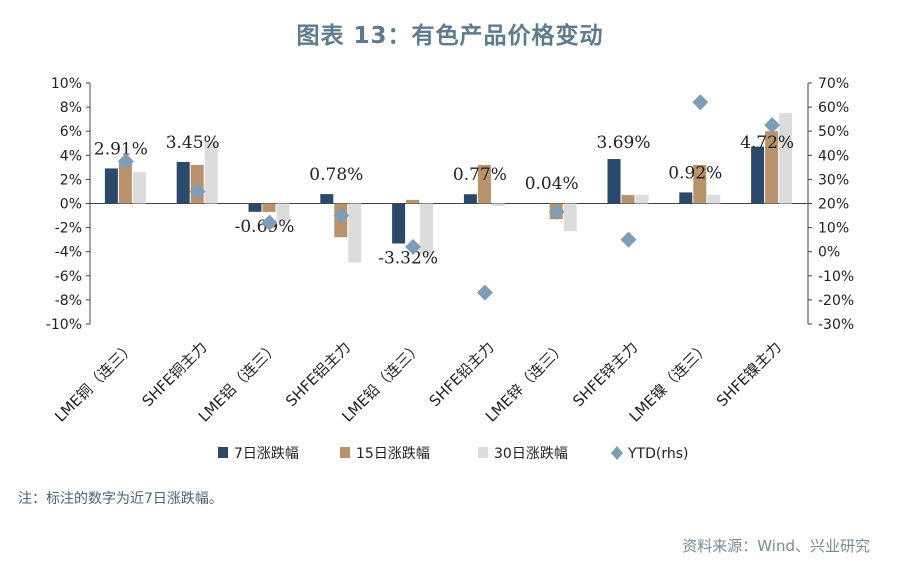 The image size is (900, 579). Describe the element at coordinates (552, 184) in the screenshot. I see `data-label-7d: 0.04%` at that location.